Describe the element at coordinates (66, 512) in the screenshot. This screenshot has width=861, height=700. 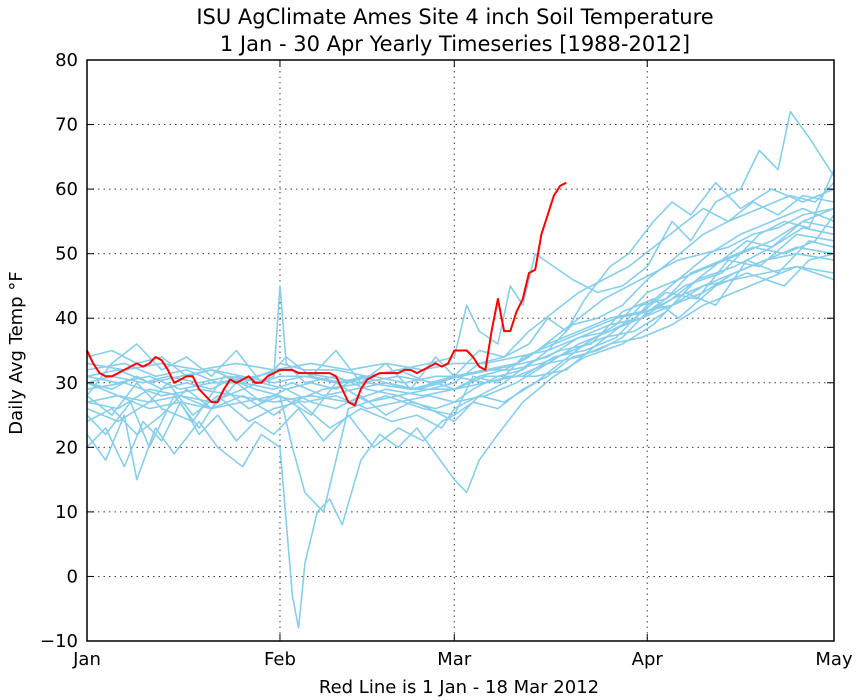
I see `y-tick-label: 10` at that location.